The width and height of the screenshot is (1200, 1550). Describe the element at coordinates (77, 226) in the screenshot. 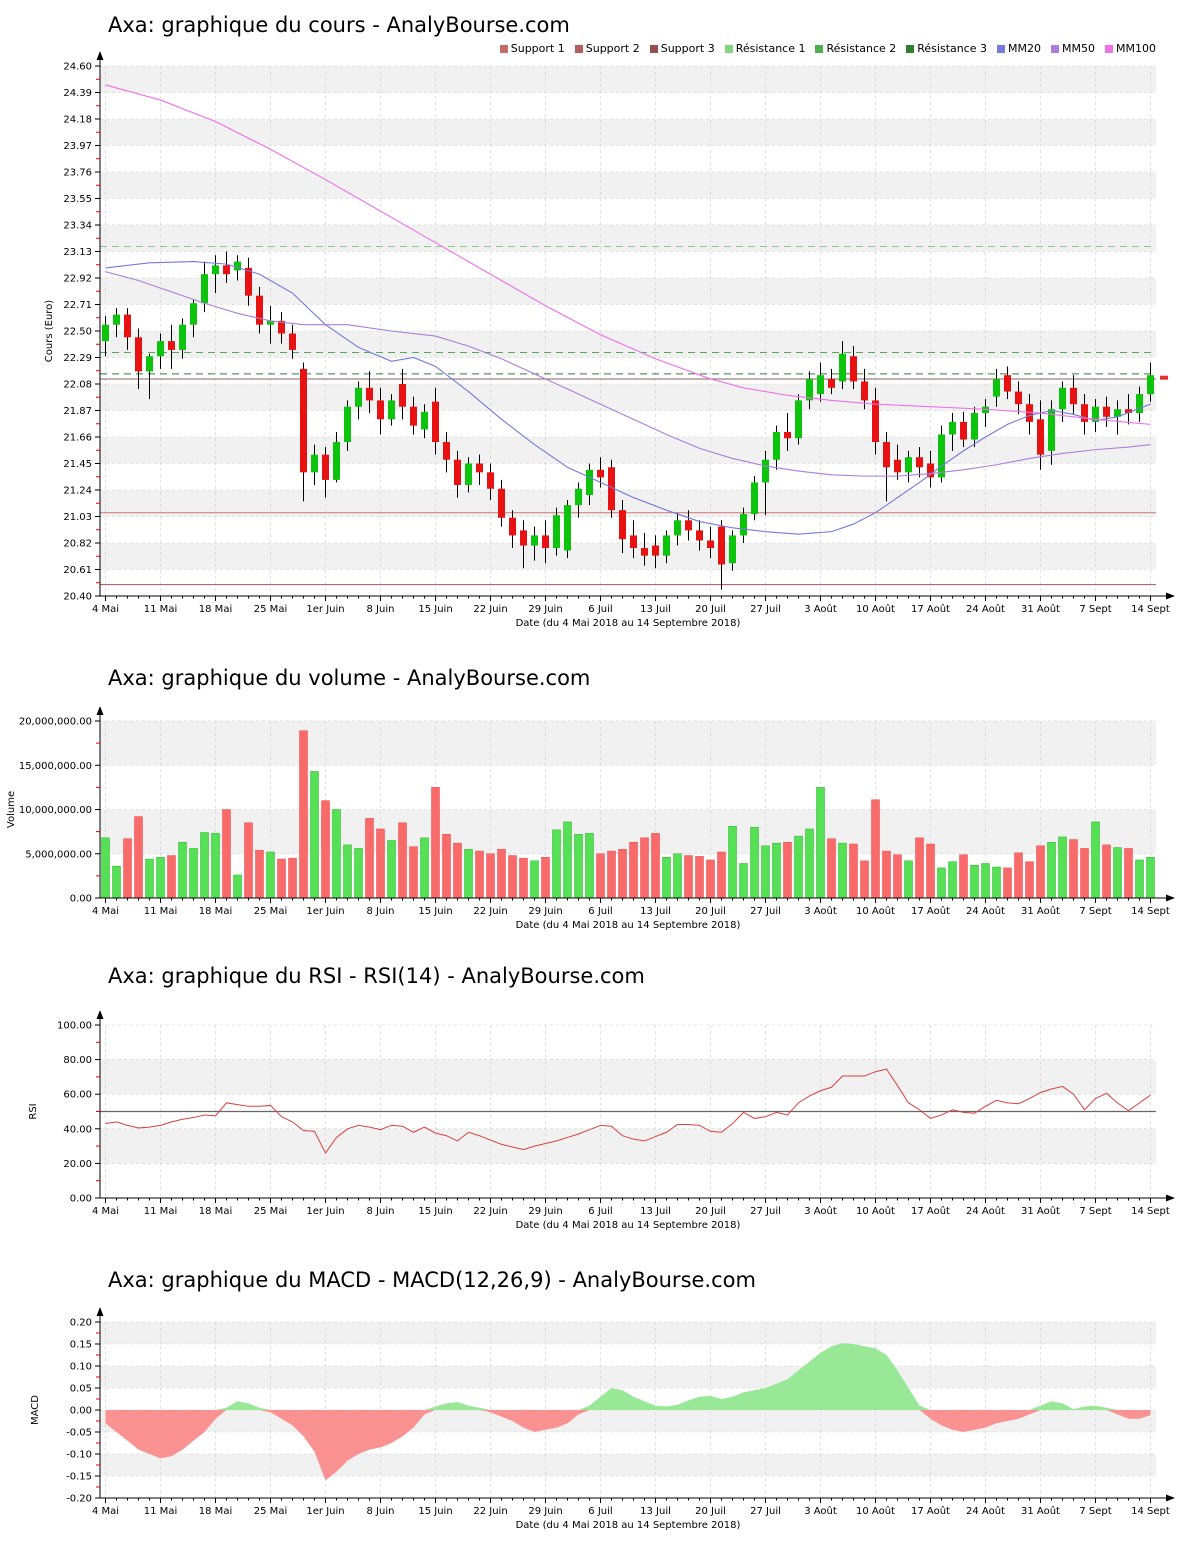

I see `svg-text: 23.34` at that location.